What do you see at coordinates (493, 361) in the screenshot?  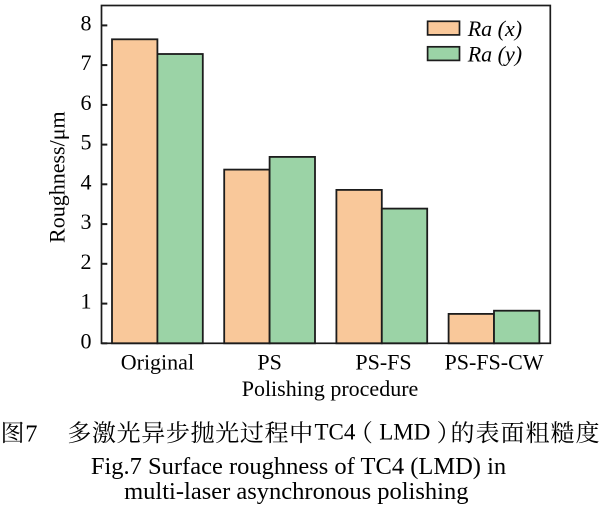 I see `svg-text: PS-FS-CW` at bounding box center [493, 361].